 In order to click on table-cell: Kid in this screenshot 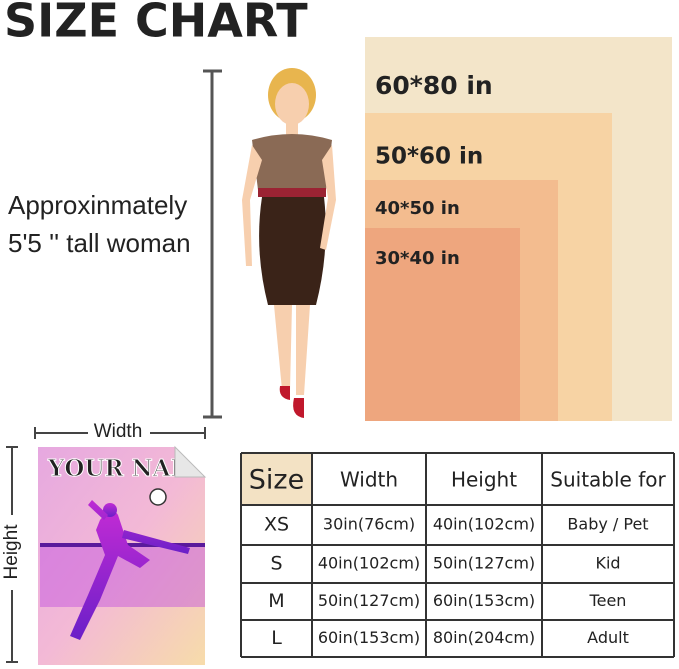, I will do `click(607, 563)`.